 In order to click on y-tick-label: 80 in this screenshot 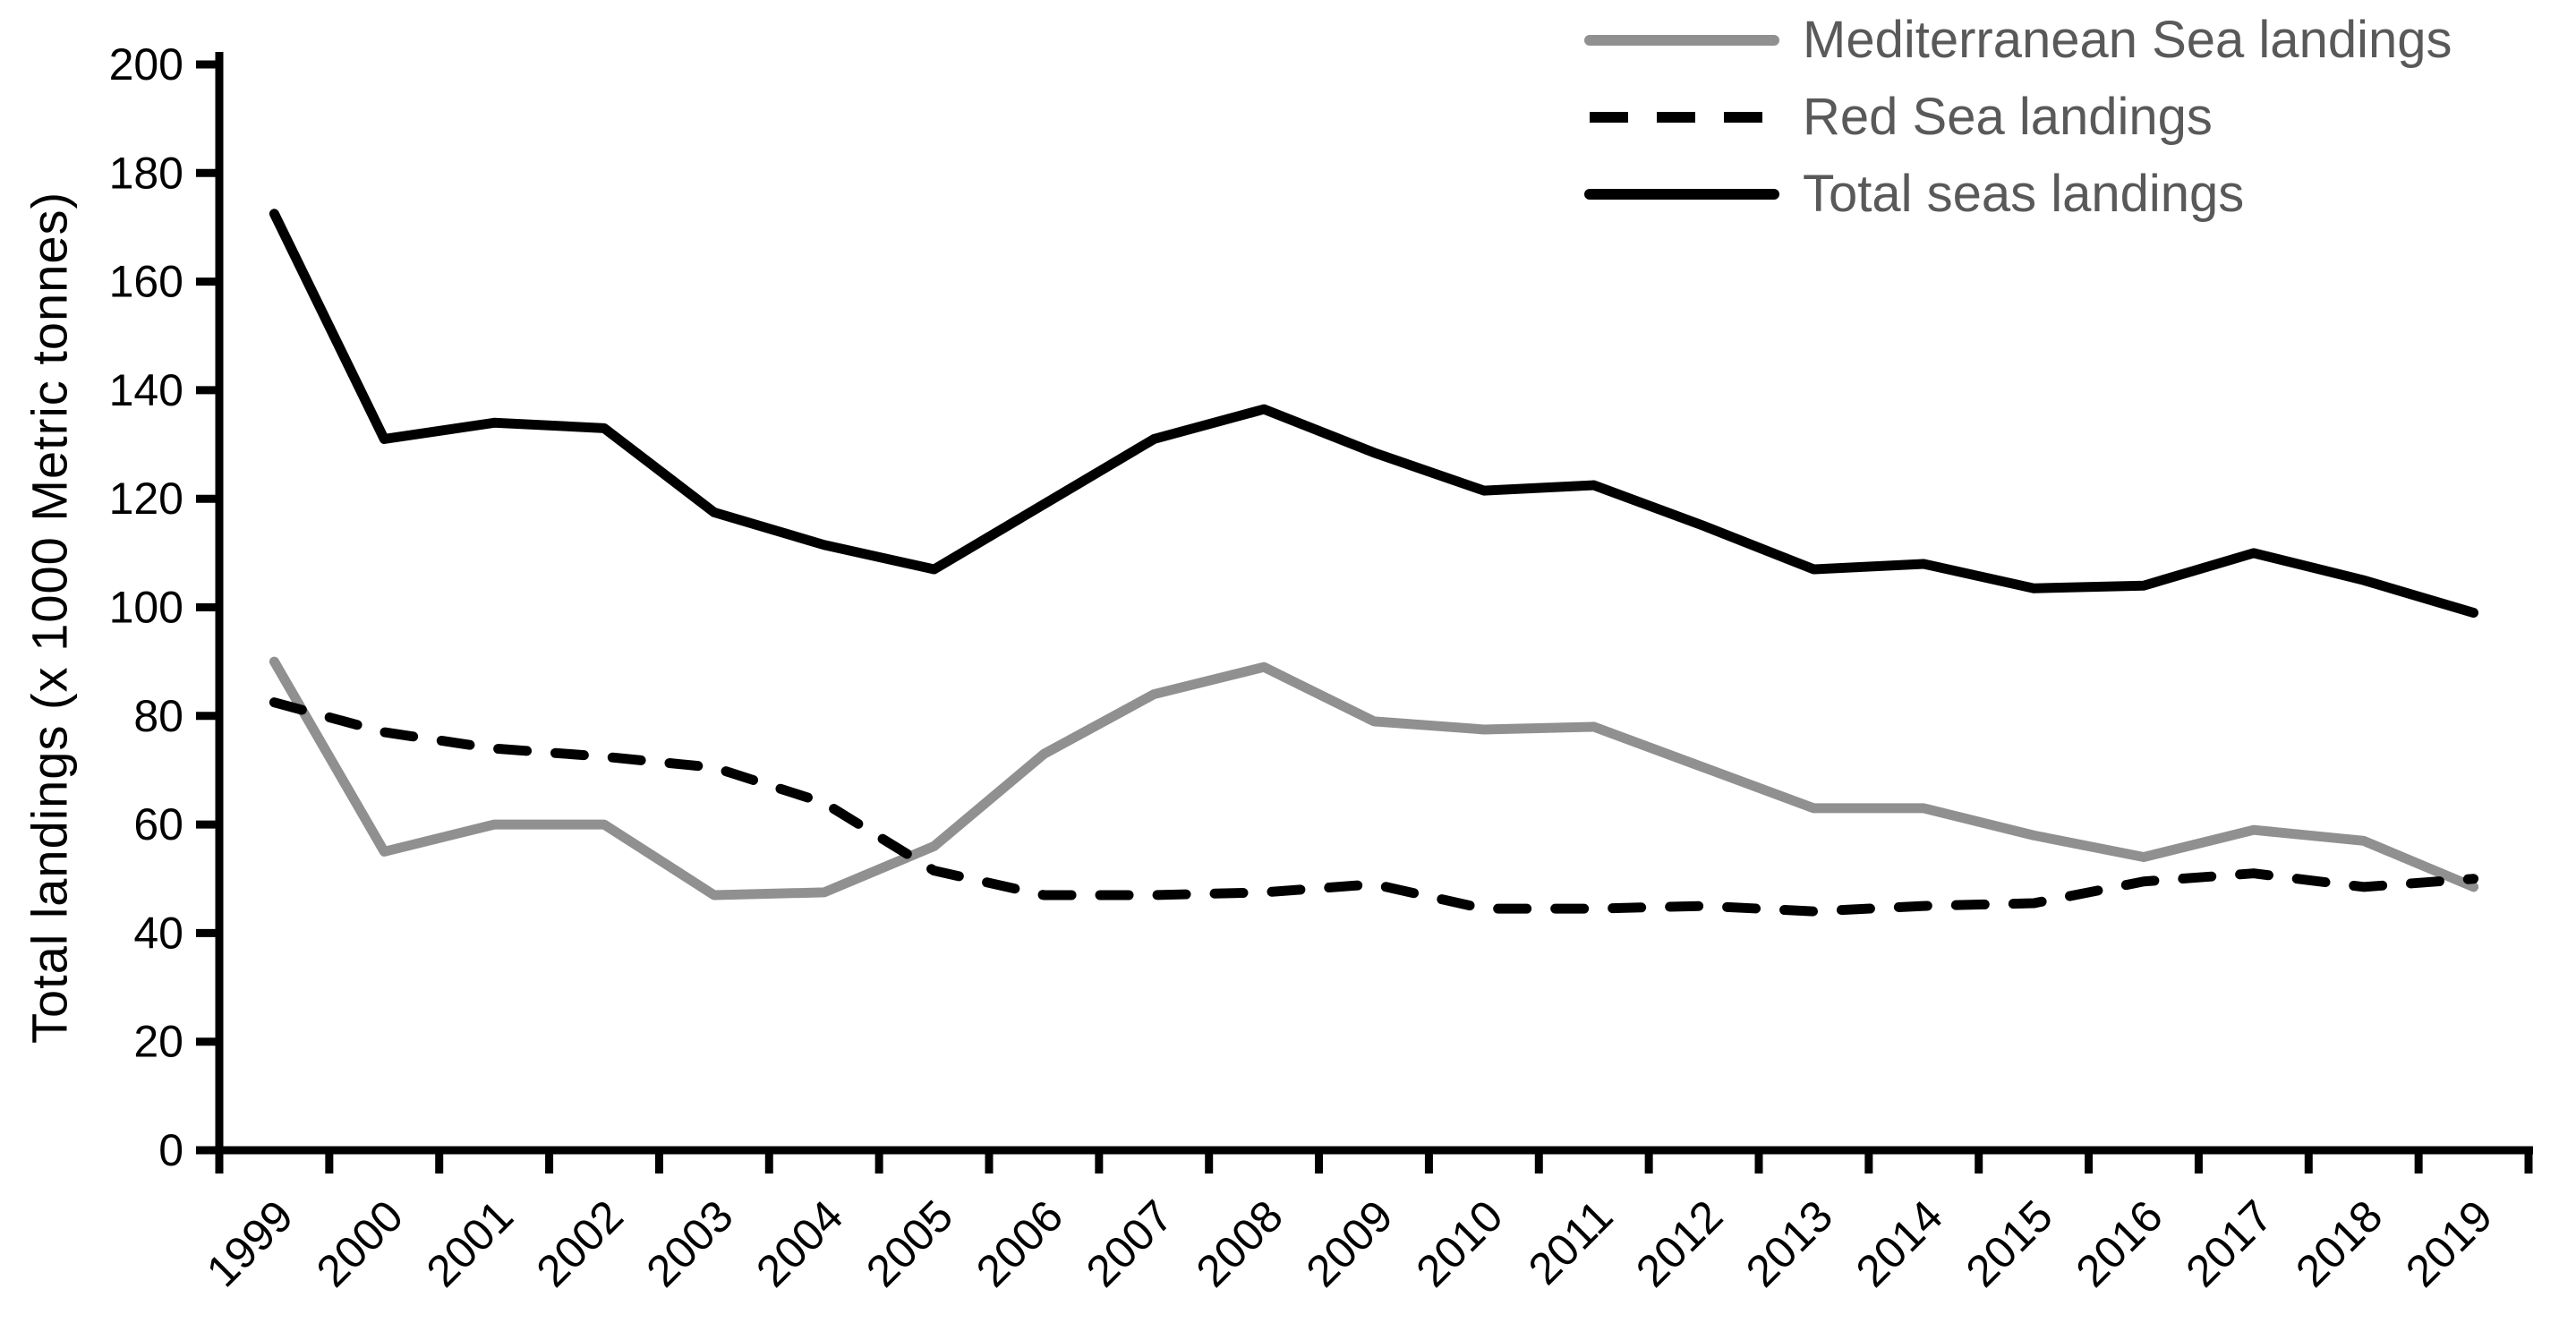, I will do `click(158, 716)`.